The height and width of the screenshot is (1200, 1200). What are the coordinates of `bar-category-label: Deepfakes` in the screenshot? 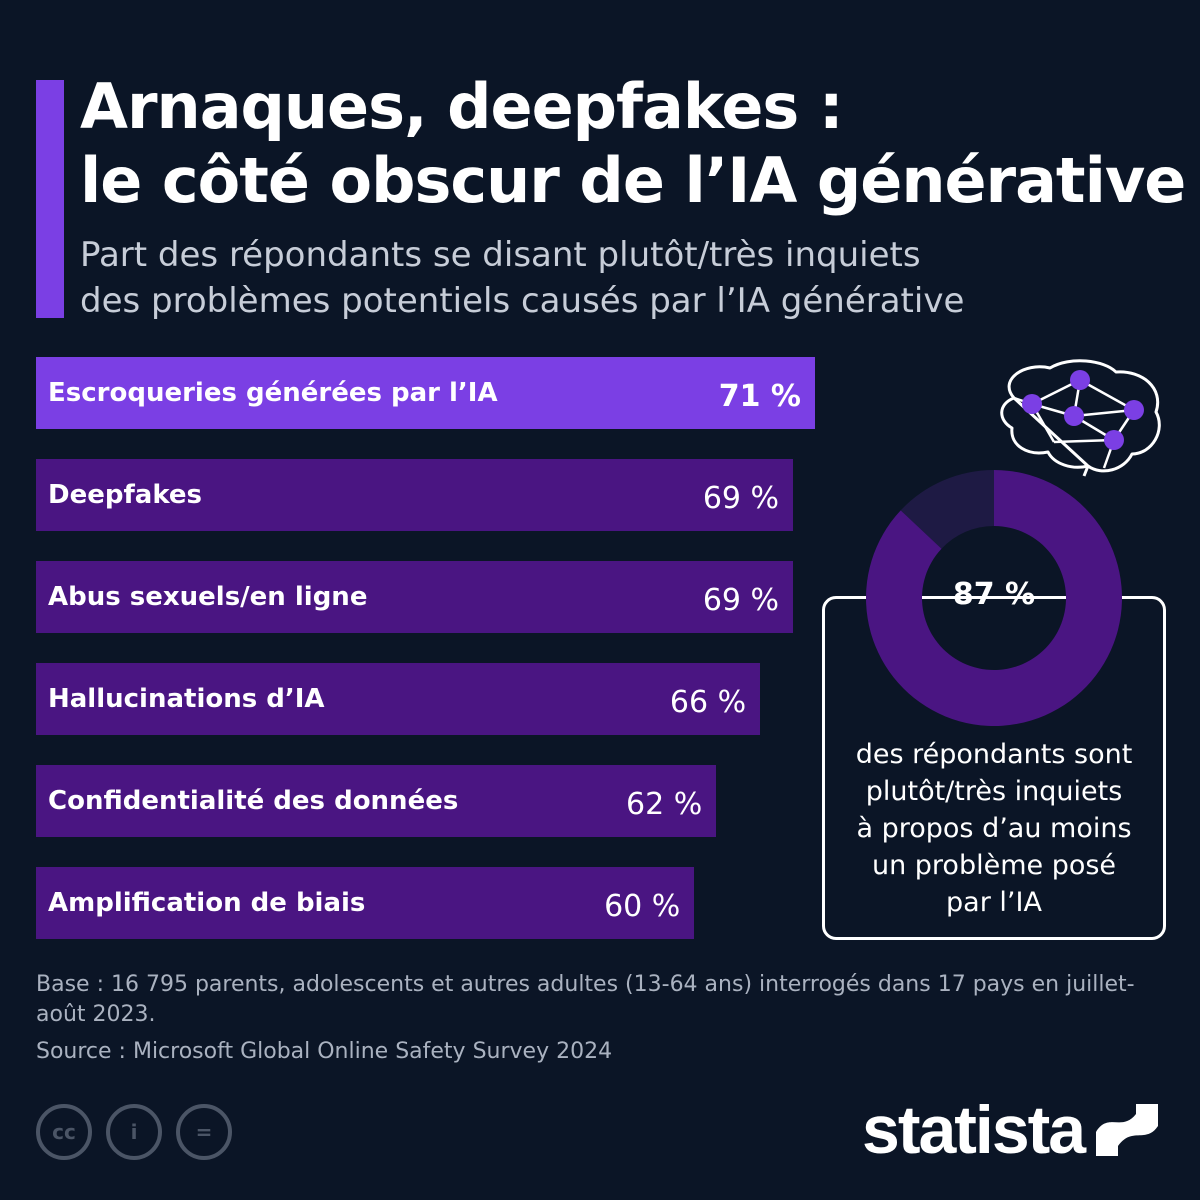 It's located at (125, 495).